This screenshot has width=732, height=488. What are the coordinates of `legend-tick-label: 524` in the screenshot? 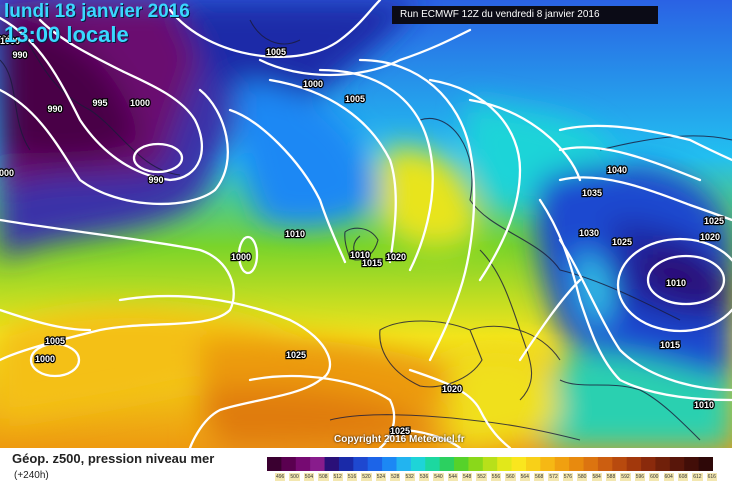 It's located at (381, 477).